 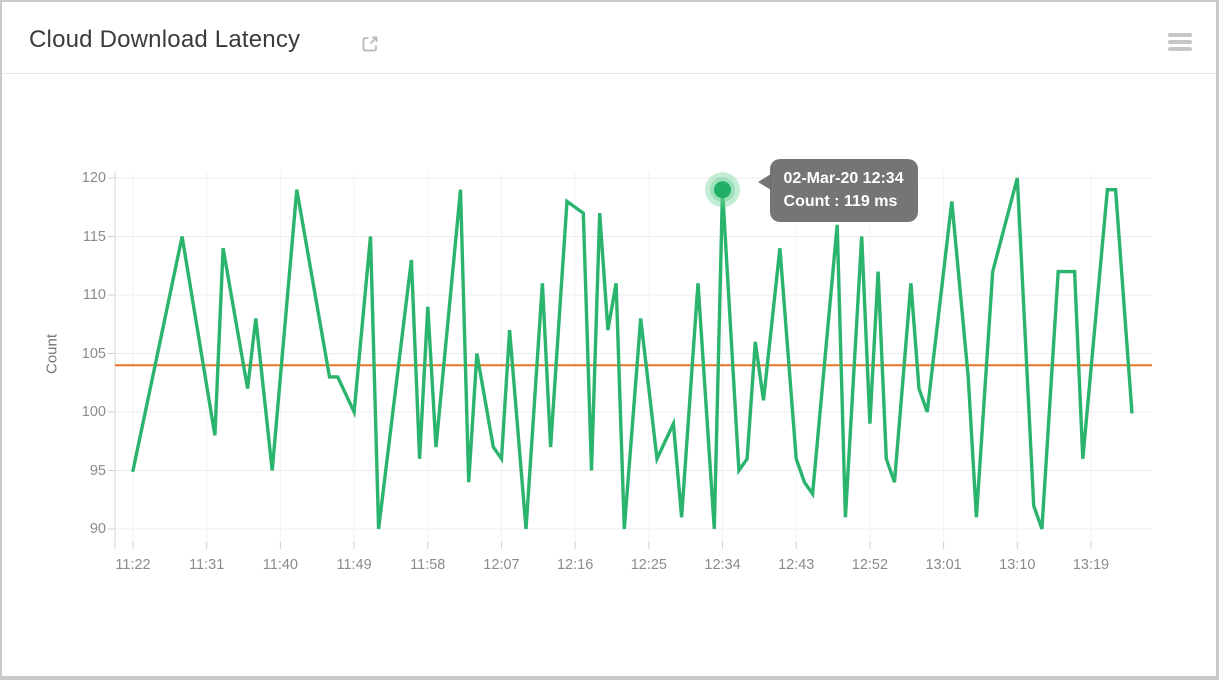 What do you see at coordinates (943, 565) in the screenshot?
I see `x-tick-label: 13:01` at bounding box center [943, 565].